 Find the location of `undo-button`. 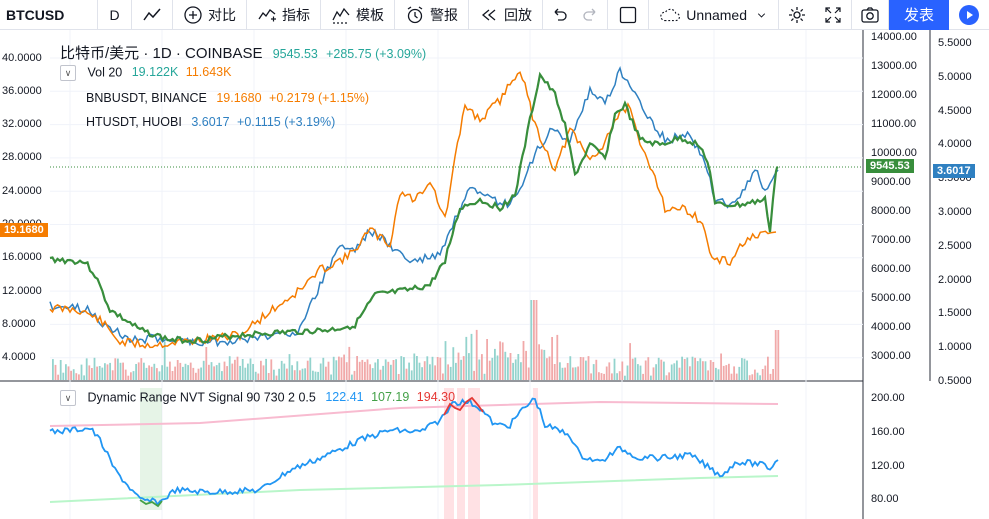

undo-button is located at coordinates (559, 15).